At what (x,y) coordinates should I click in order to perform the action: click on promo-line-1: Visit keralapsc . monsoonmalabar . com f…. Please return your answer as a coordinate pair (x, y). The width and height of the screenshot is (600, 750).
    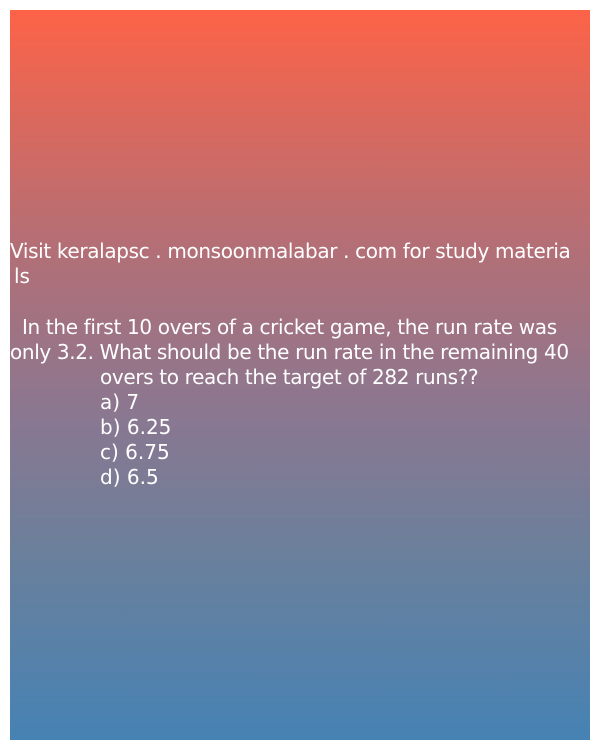
    Looking at the image, I should click on (290, 251).